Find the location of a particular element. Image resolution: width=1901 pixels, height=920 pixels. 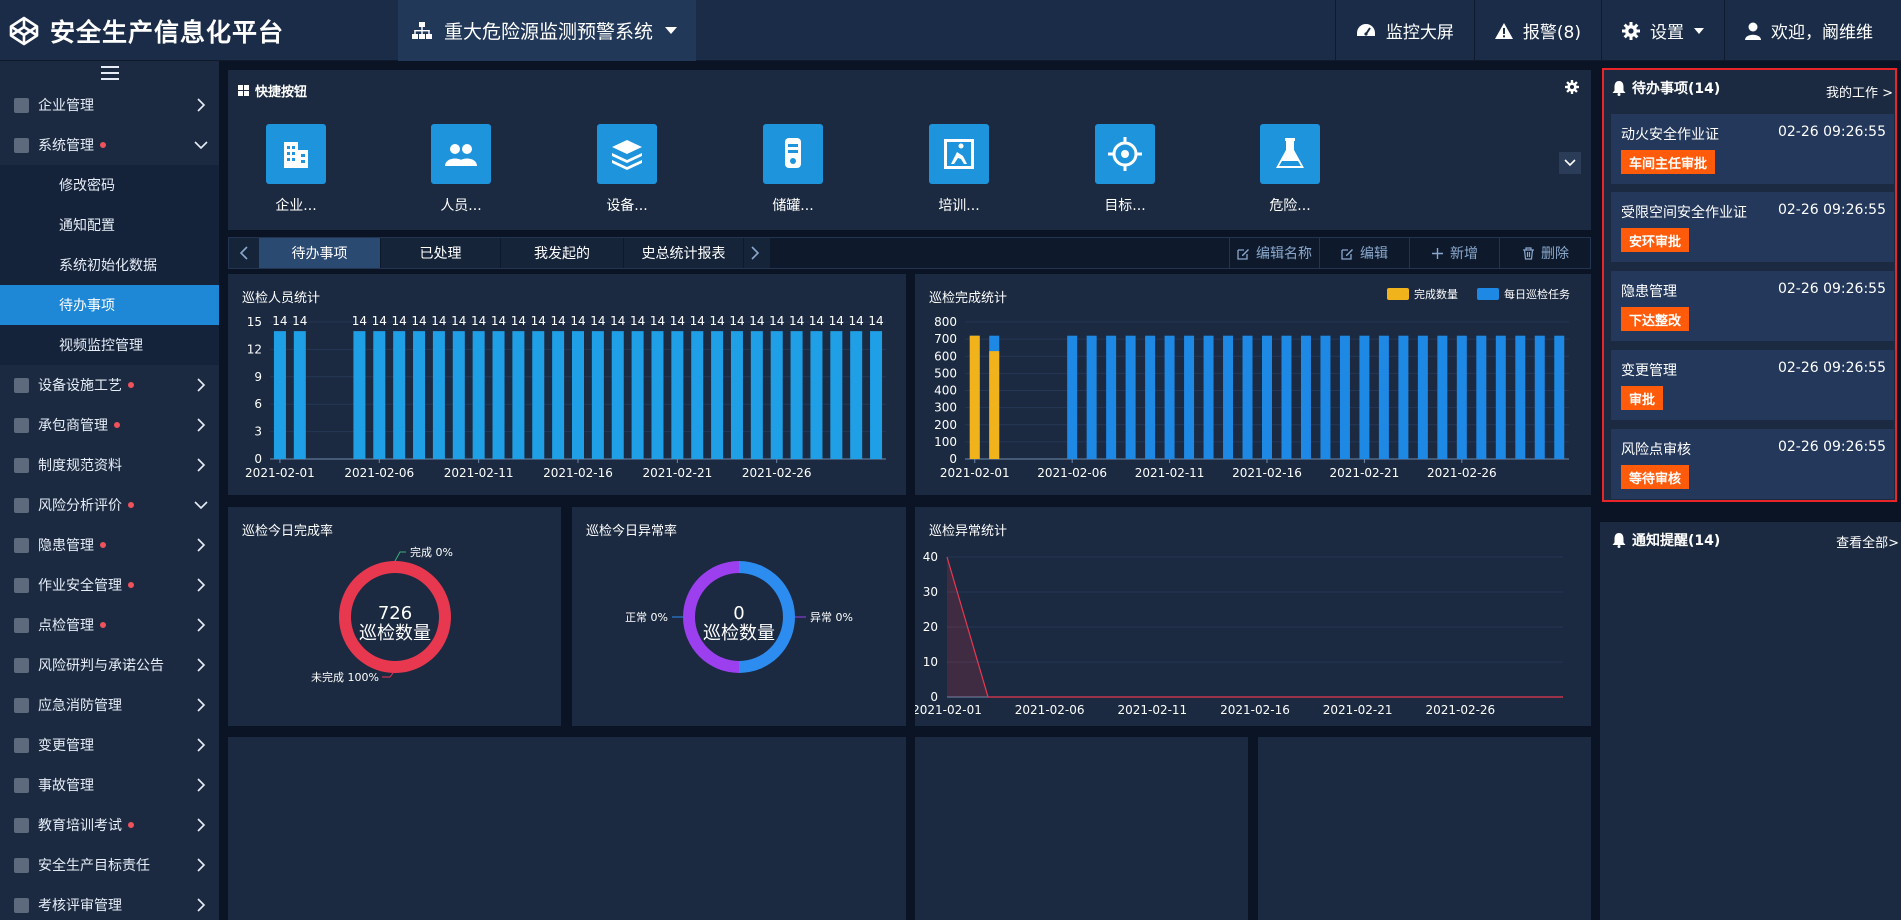

tab-next-button is located at coordinates (755, 253).